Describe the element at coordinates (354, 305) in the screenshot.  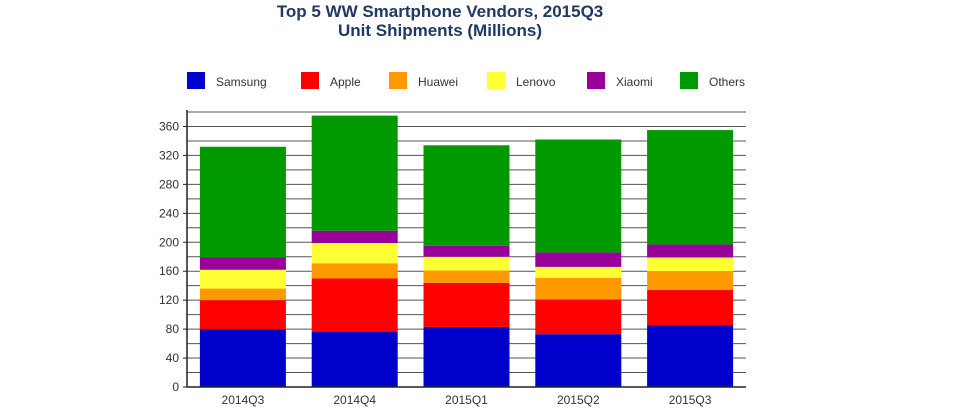
I see `bar-segment-apple-2014q4` at that location.